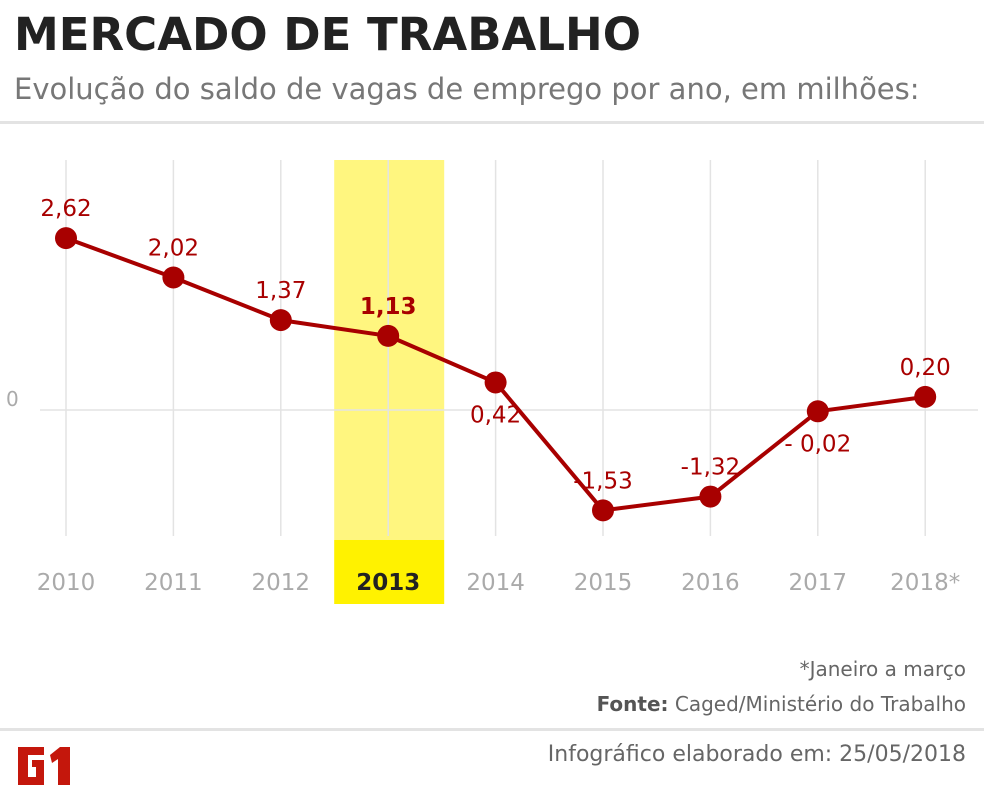 This screenshot has height=807, width=984. I want to click on data-label: -1,32, so click(711, 468).